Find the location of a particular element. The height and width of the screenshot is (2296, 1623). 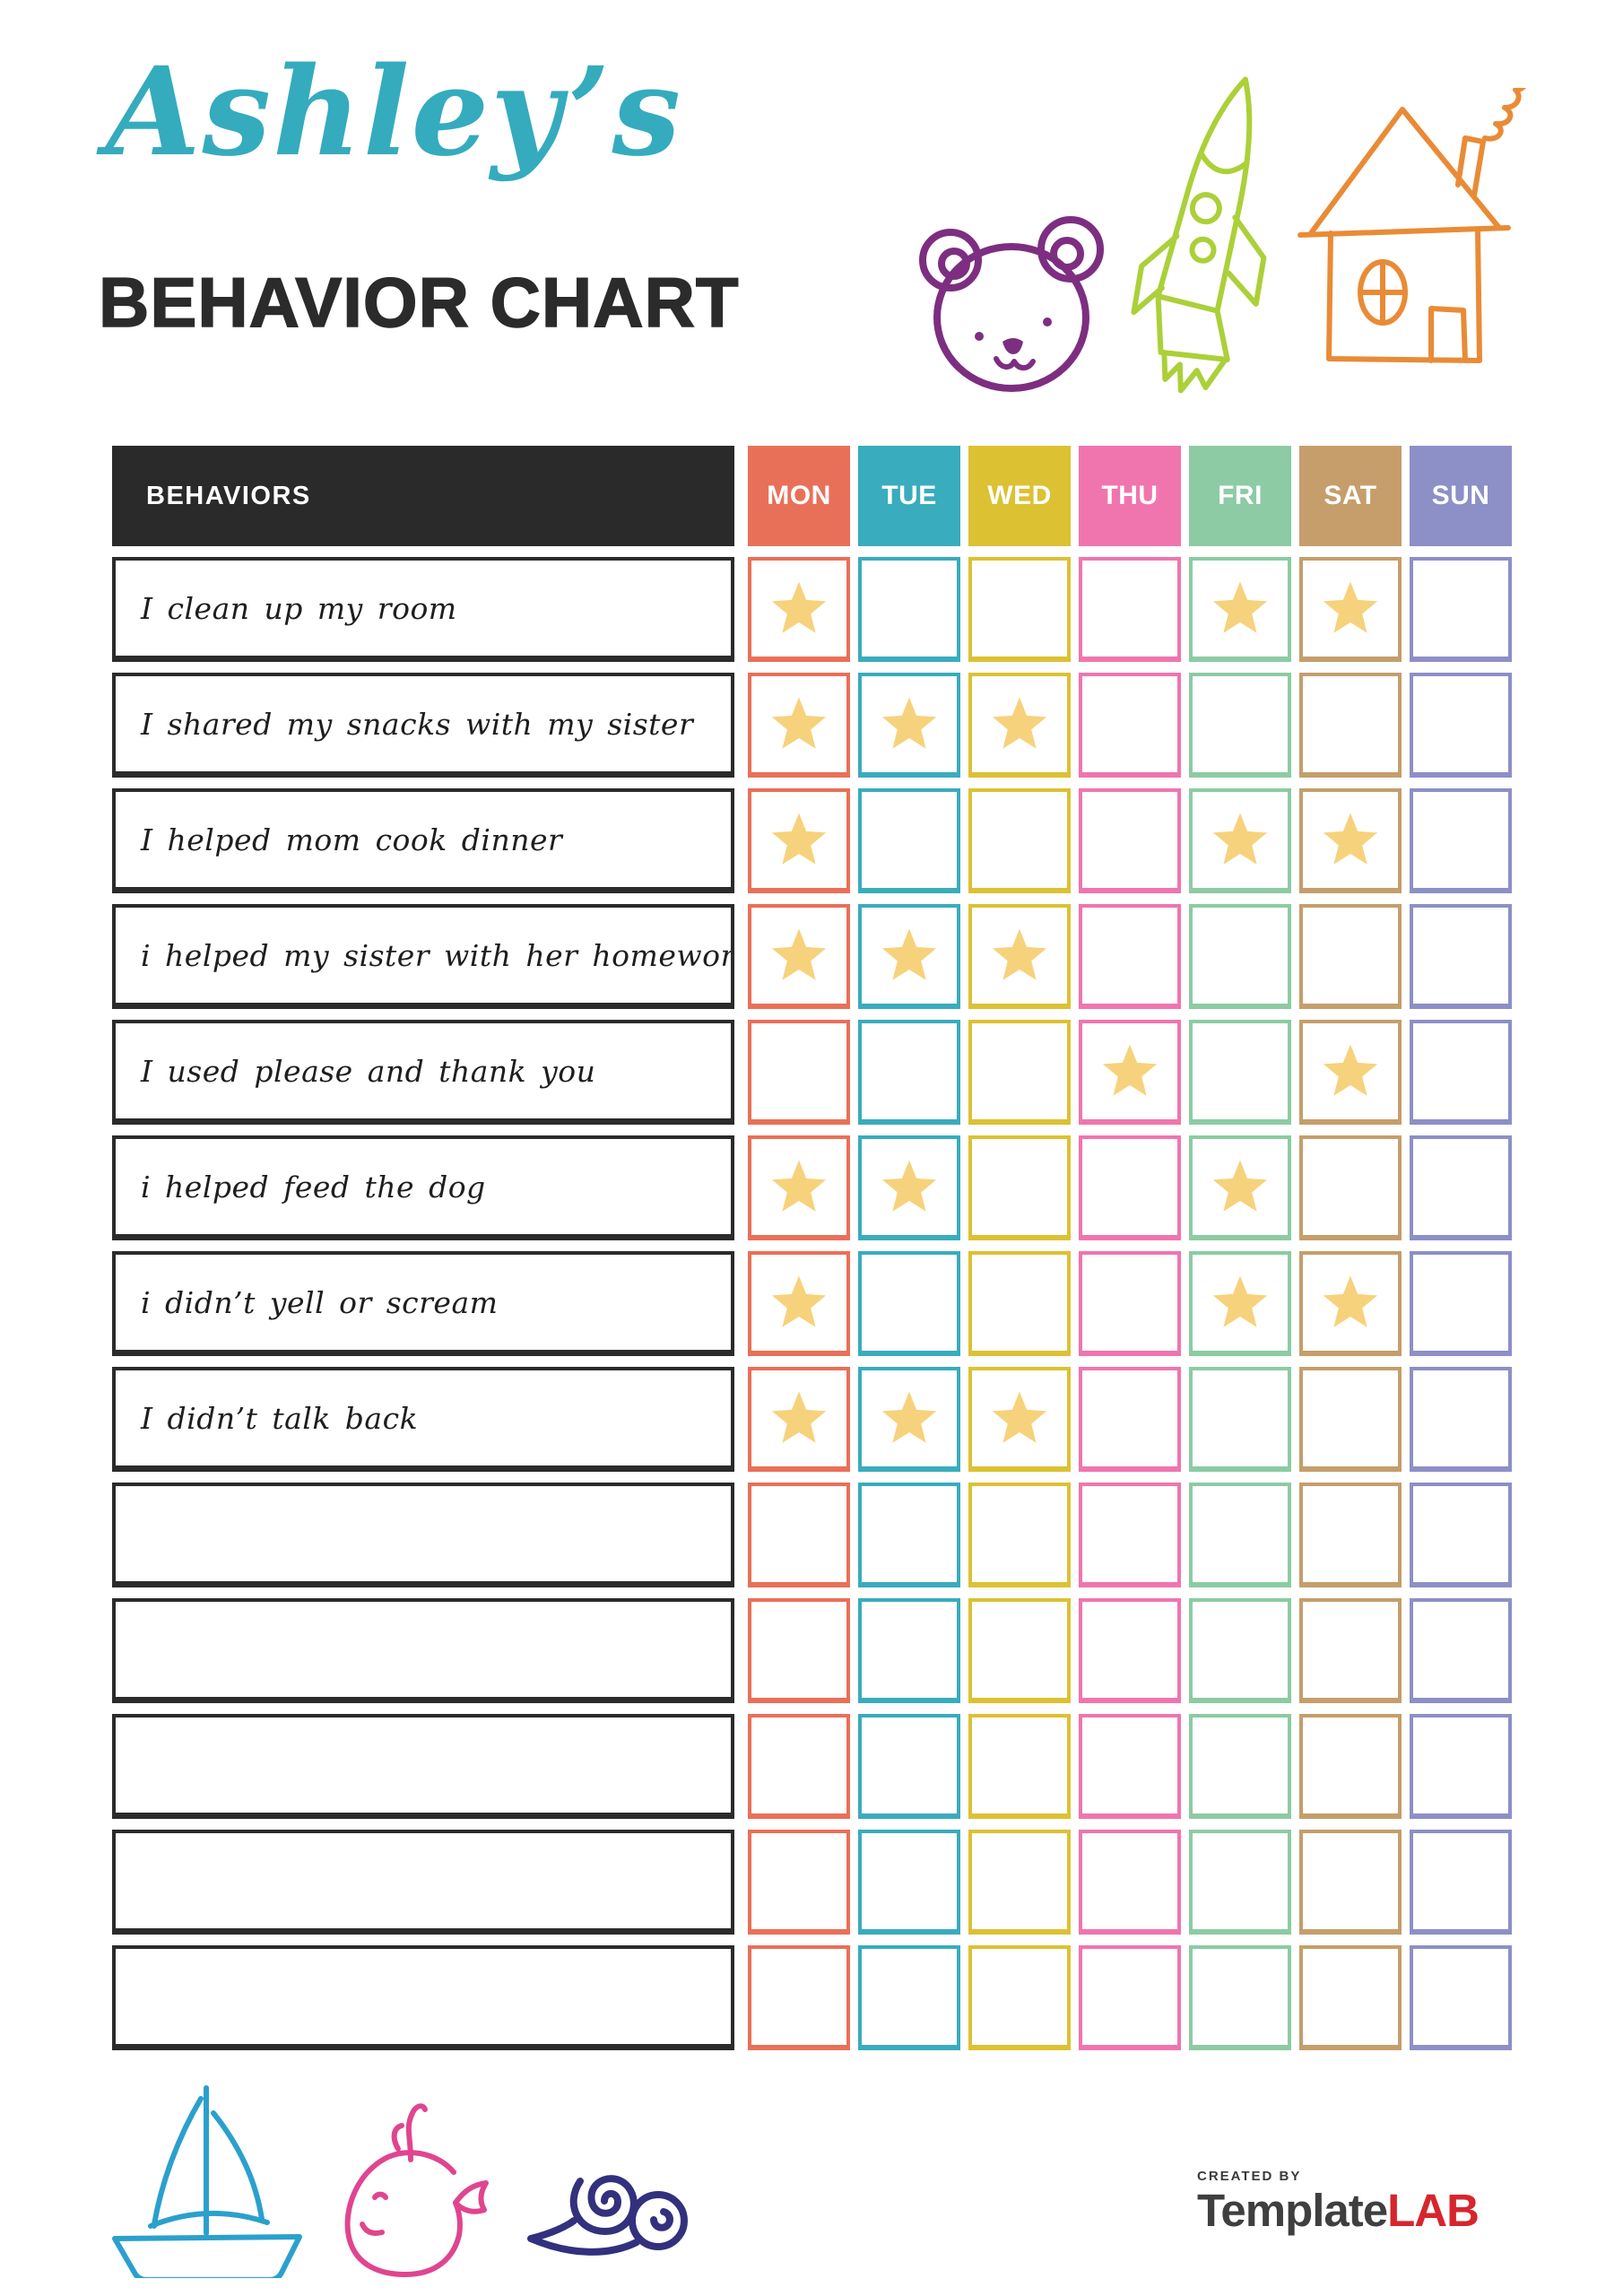

day-cell-mon-row1 is located at coordinates (799, 609).